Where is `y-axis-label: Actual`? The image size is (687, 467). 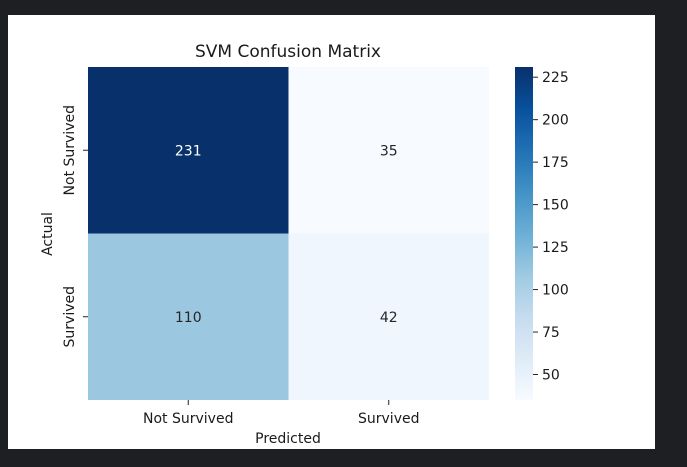 y-axis-label: Actual is located at coordinates (48, 234).